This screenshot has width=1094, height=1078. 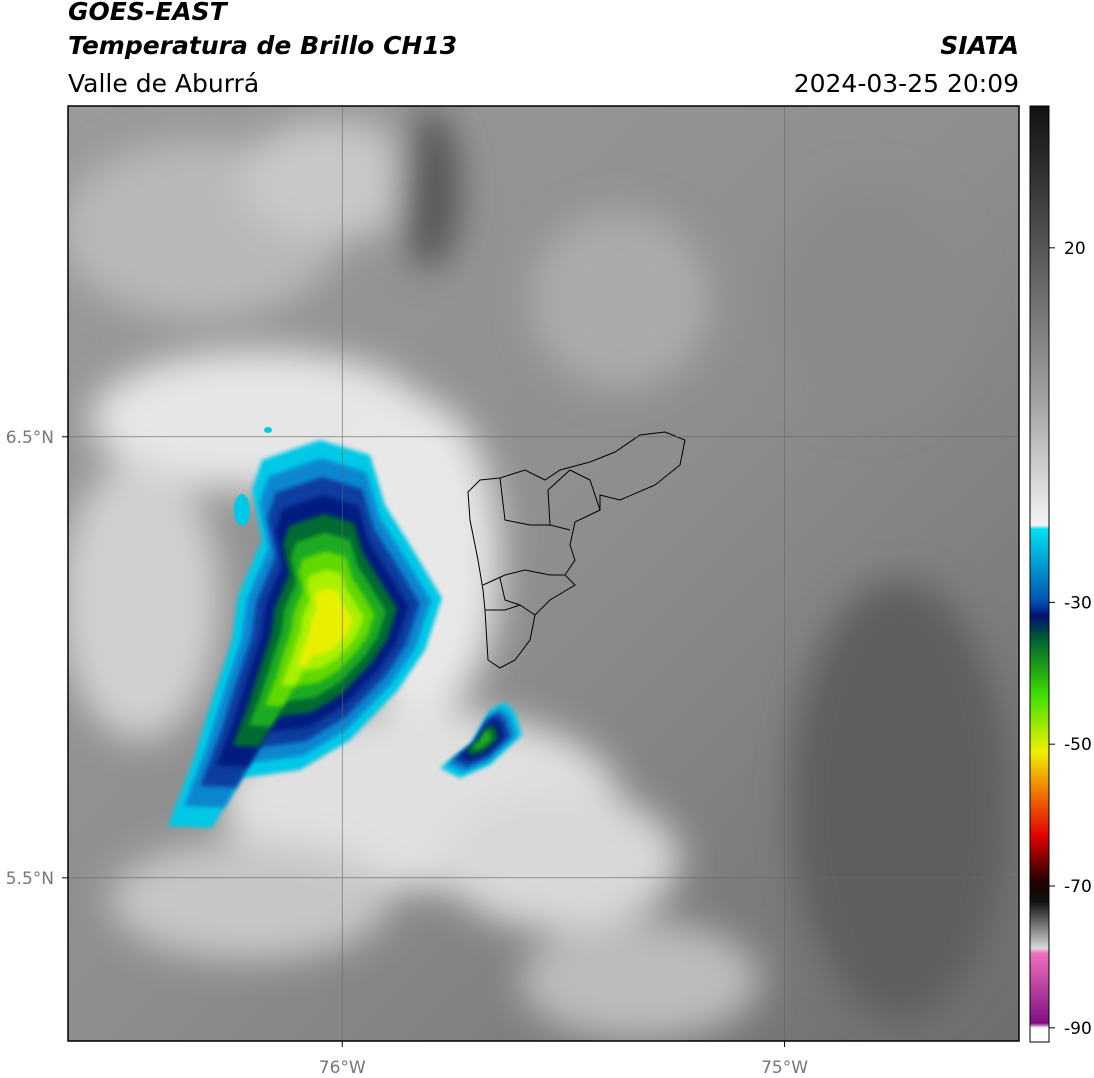 What do you see at coordinates (979, 45) in the screenshot?
I see `source: SIATA` at bounding box center [979, 45].